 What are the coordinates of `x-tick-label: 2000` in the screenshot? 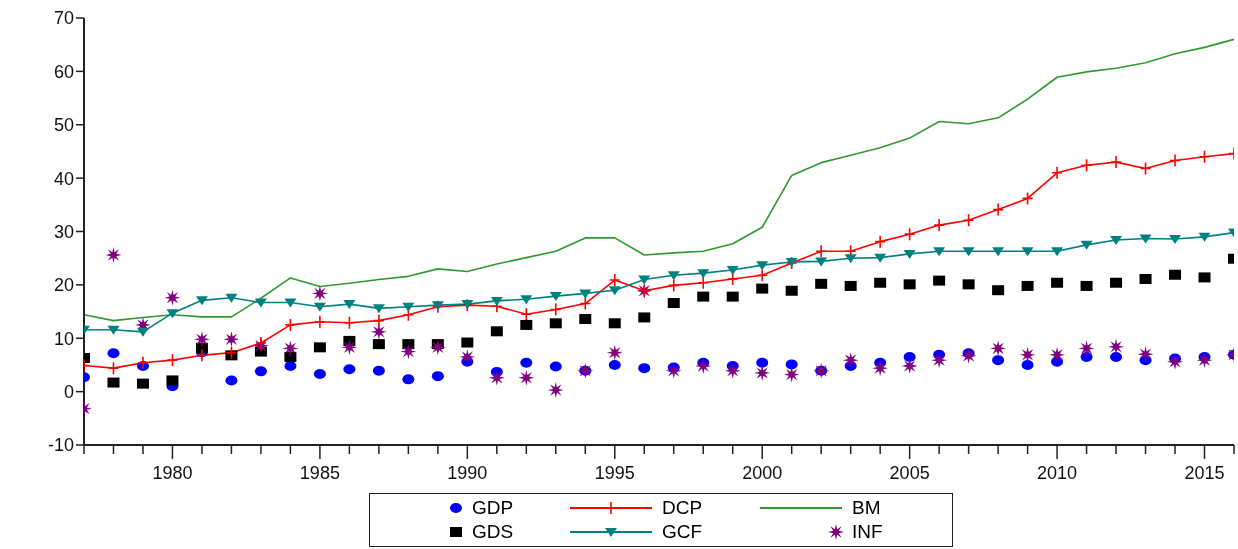 It's located at (762, 473).